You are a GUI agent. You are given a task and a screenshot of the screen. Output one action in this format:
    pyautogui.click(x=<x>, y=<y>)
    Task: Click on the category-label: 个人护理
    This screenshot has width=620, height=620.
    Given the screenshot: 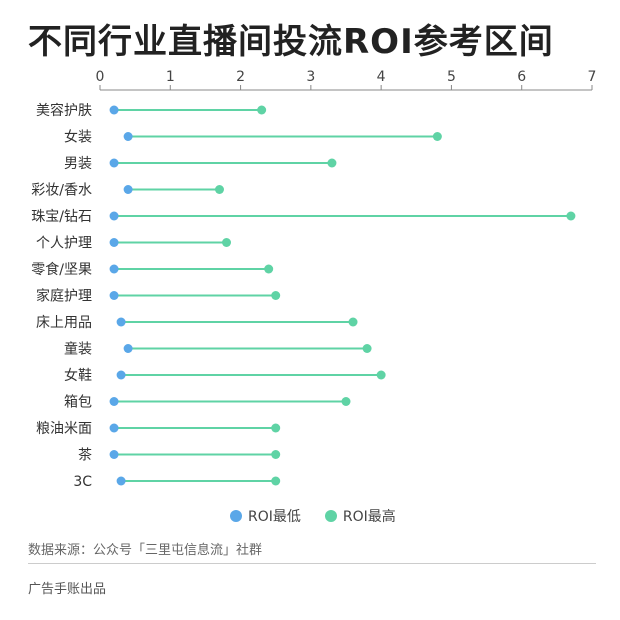 What is the action you would take?
    pyautogui.click(x=64, y=244)
    